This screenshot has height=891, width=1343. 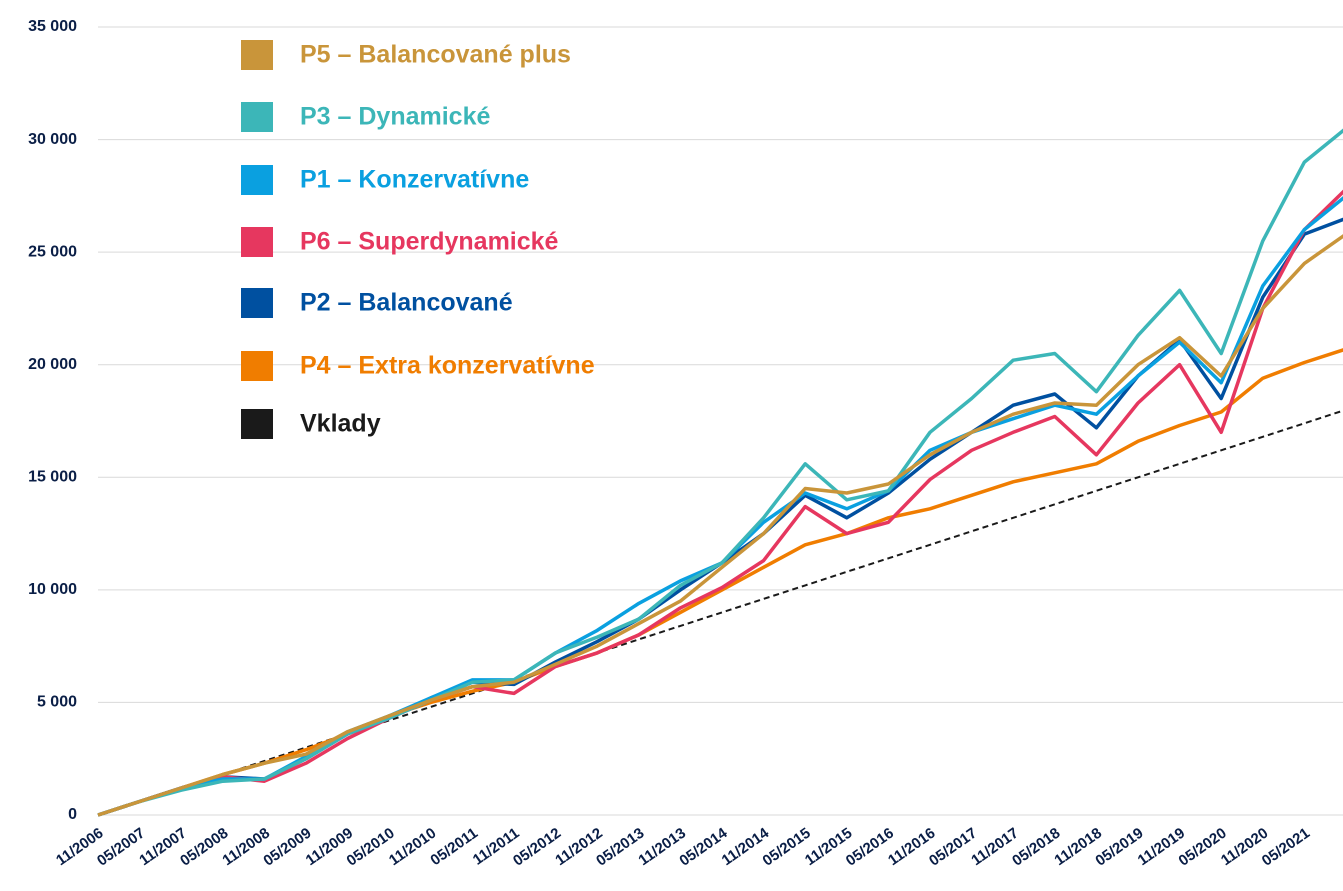 What do you see at coordinates (953, 847) in the screenshot?
I see `x-tick-label: 05/2017` at bounding box center [953, 847].